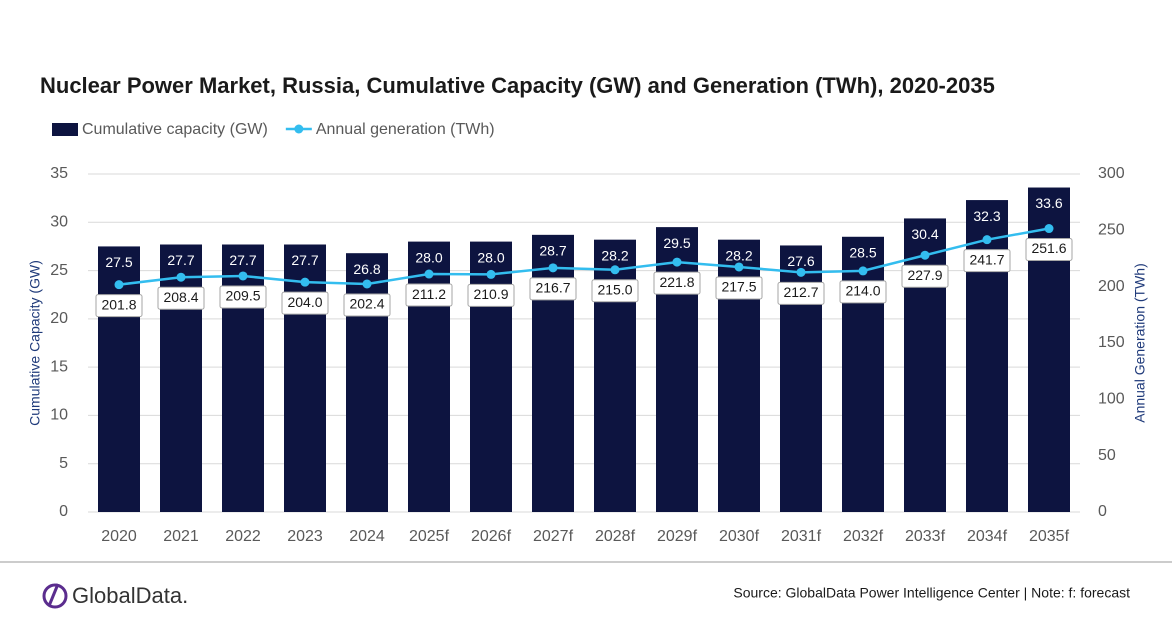  I want to click on bar-value-label: 30.4, so click(924, 234).